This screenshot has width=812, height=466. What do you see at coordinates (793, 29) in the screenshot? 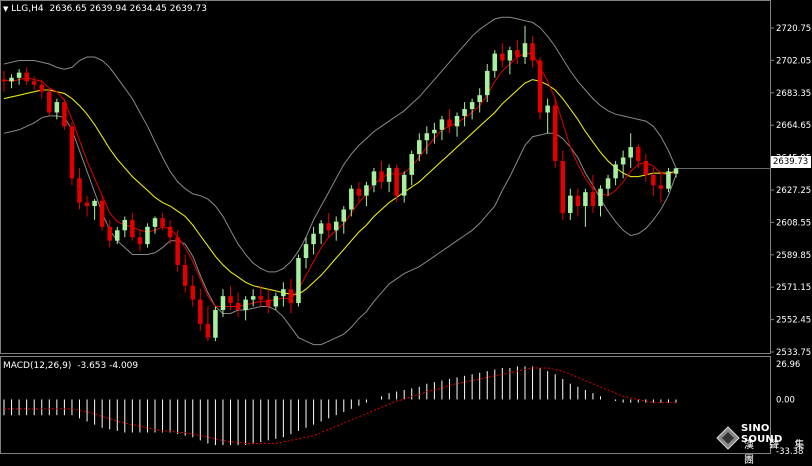
I see `price-axis-label: 2720.75` at bounding box center [793, 29].